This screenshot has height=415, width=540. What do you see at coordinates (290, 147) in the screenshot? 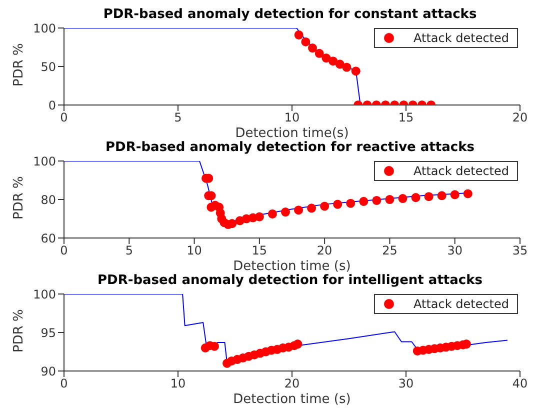
I see `chart-title: PDR-based anomaly detection for reactive attacks` at bounding box center [290, 147].